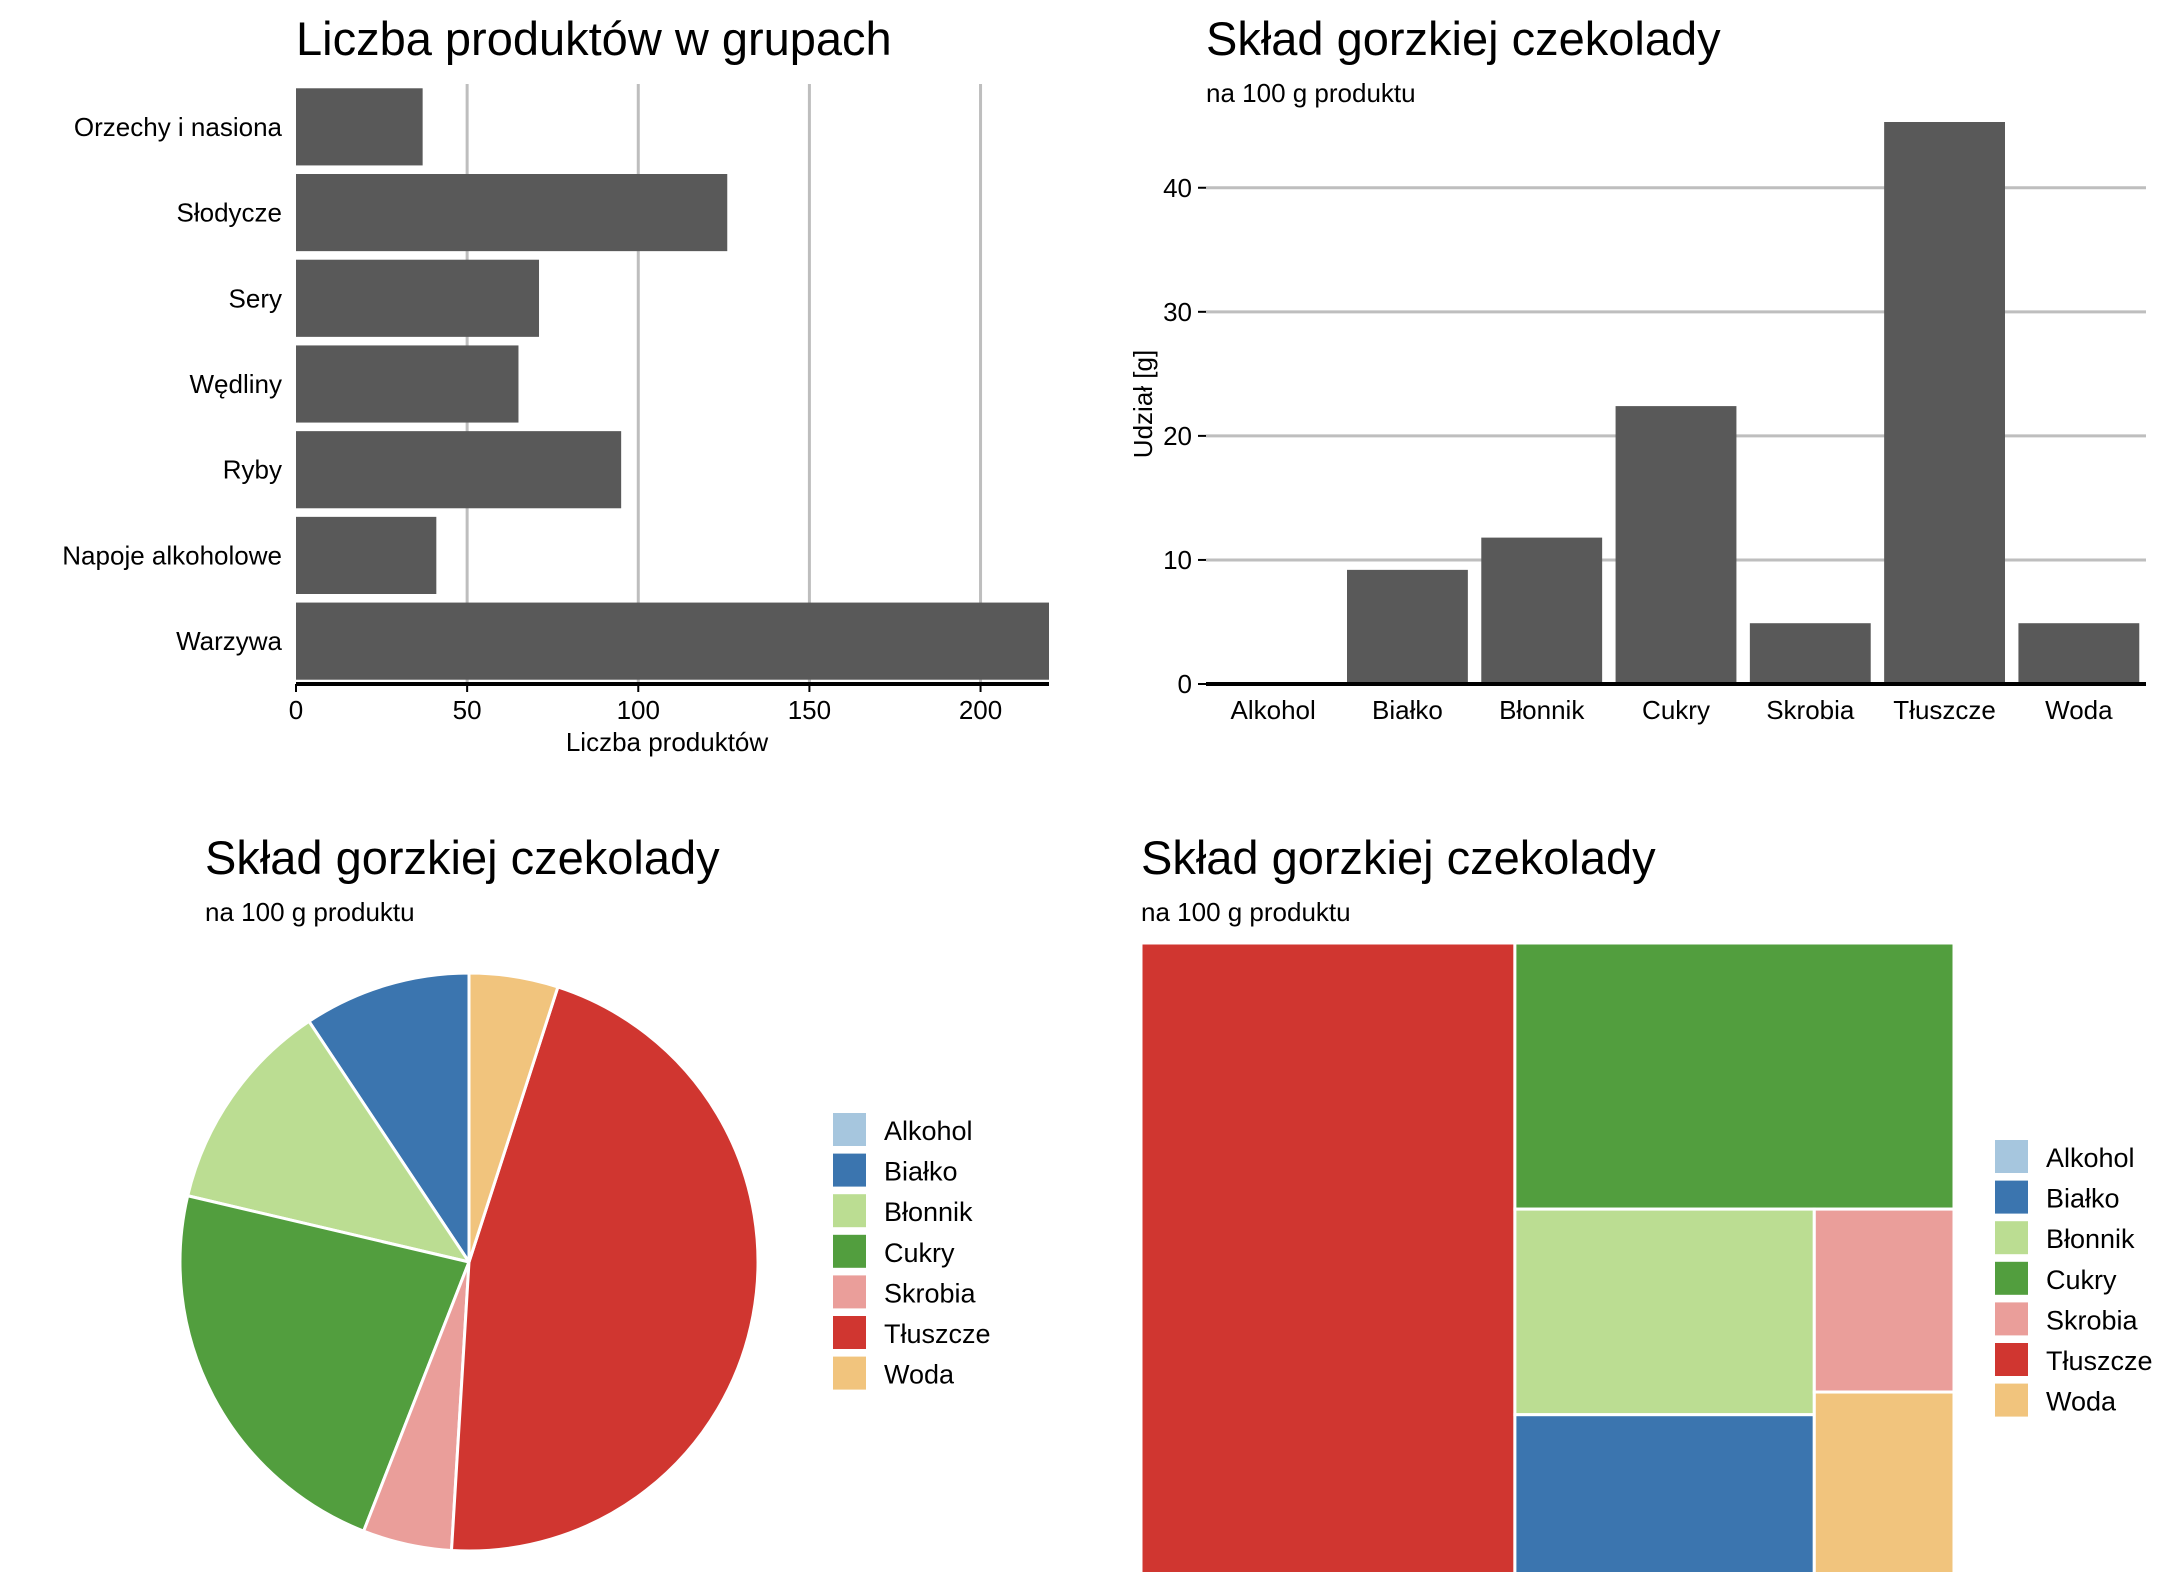 This screenshot has height=1572, width=2184. I want to click on composition-bar-y-tick-label: 40, so click(1177, 188).